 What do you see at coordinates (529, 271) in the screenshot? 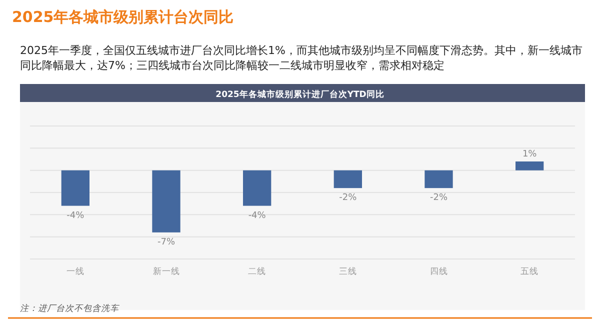
I see `x-tick-label: 五线` at bounding box center [529, 271].